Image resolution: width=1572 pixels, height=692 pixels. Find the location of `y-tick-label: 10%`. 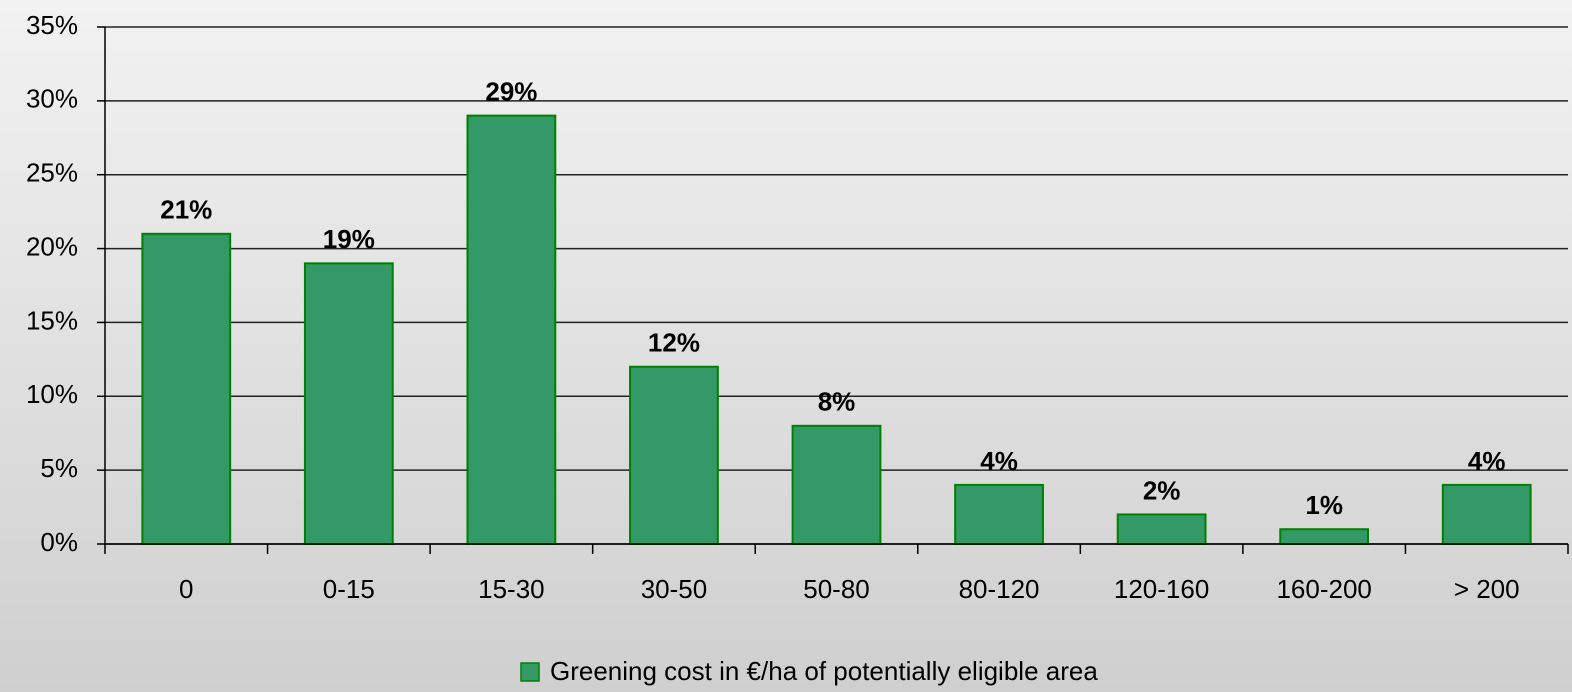

y-tick-label: 10% is located at coordinates (52, 394).